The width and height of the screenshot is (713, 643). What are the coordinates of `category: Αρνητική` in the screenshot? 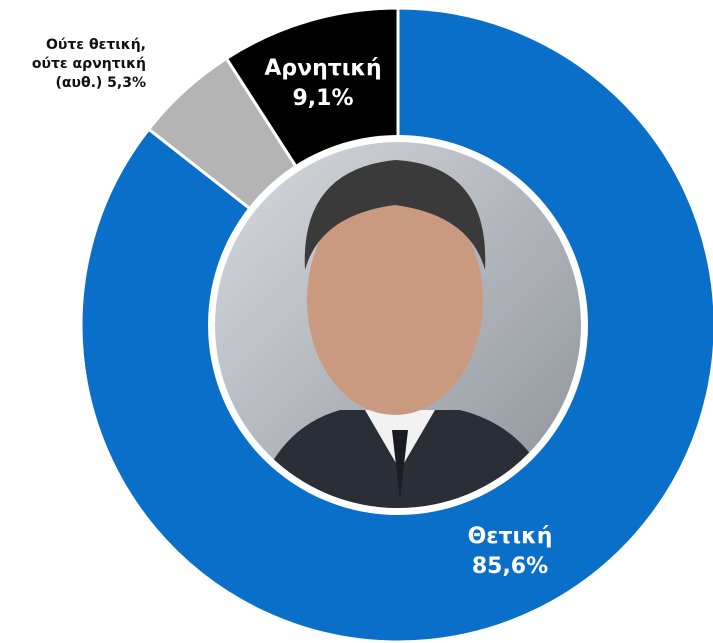 It's located at (323, 68).